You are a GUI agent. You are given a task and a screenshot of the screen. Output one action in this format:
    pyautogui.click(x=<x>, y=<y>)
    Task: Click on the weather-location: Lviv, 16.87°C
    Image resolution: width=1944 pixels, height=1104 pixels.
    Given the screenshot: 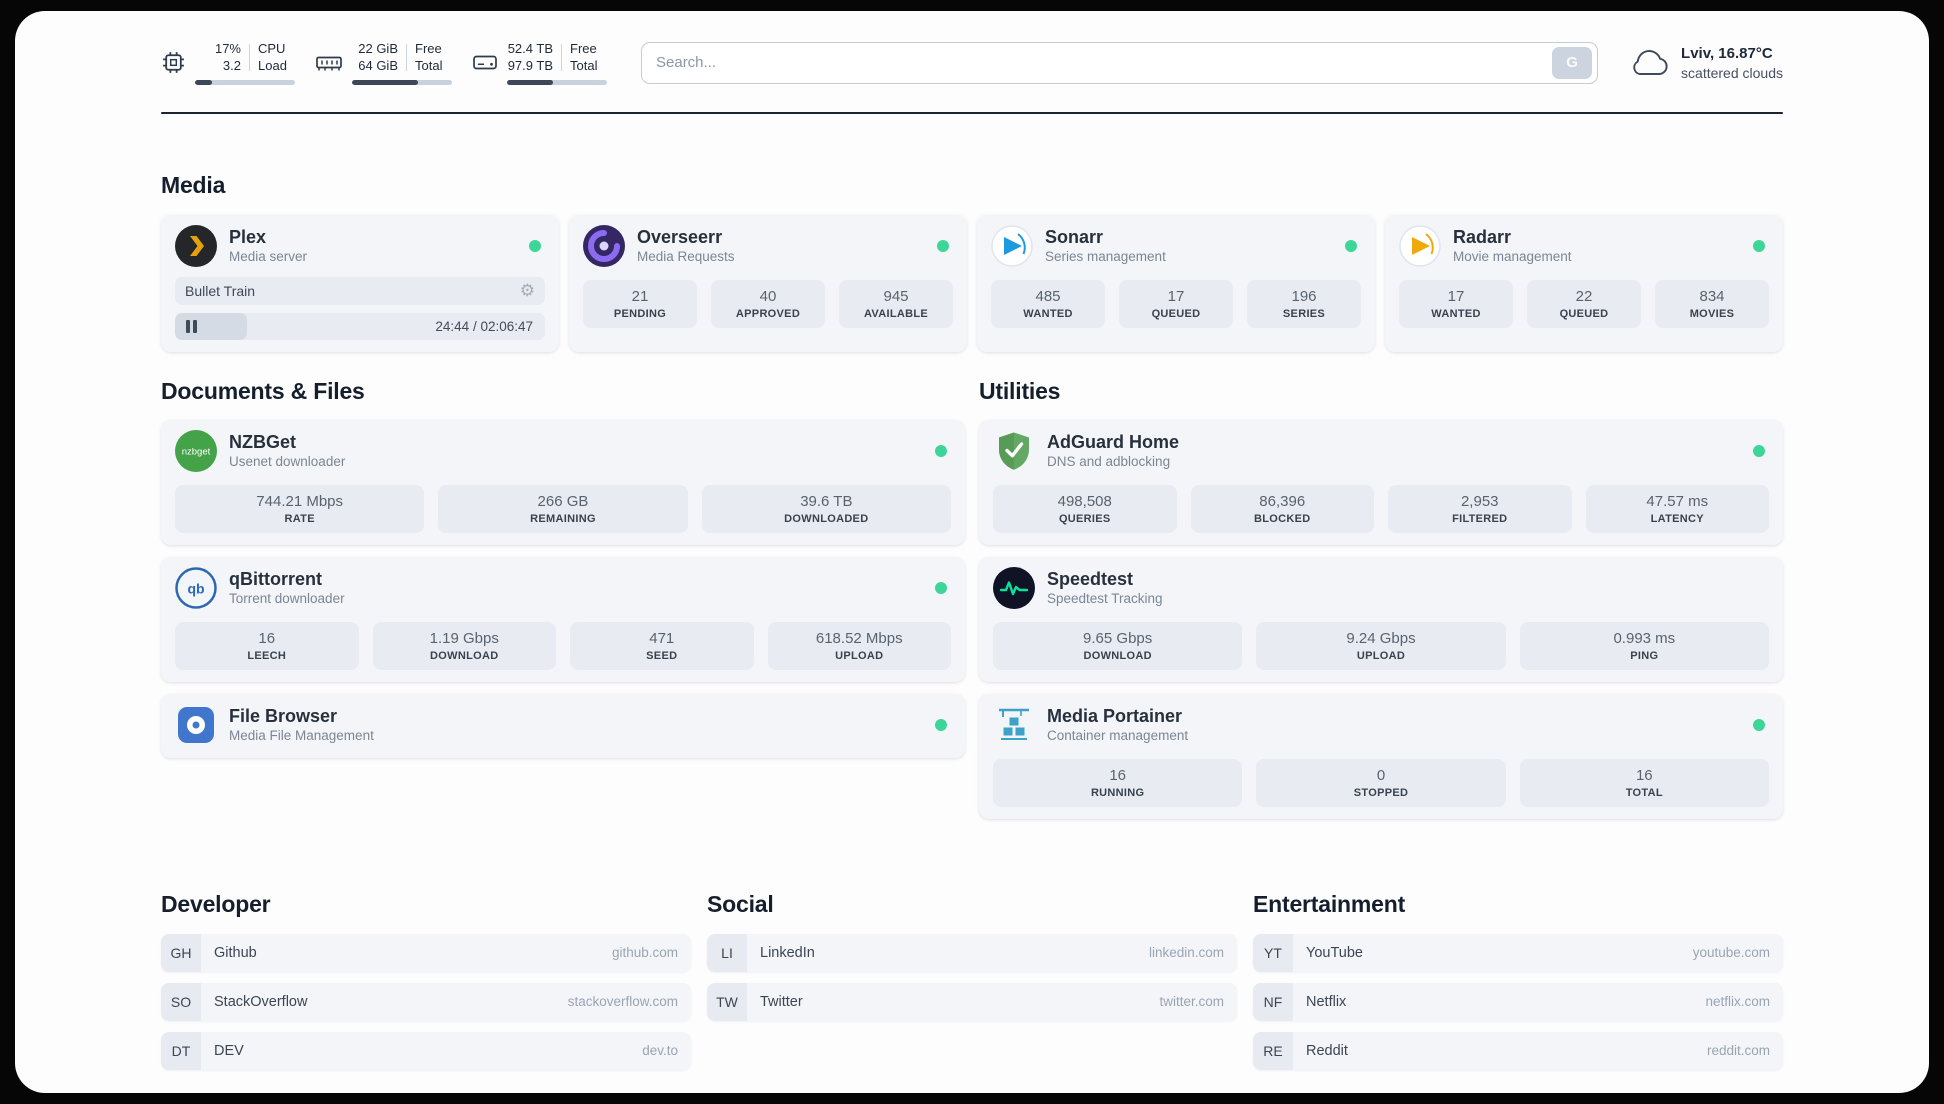 What is the action you would take?
    pyautogui.click(x=1727, y=54)
    